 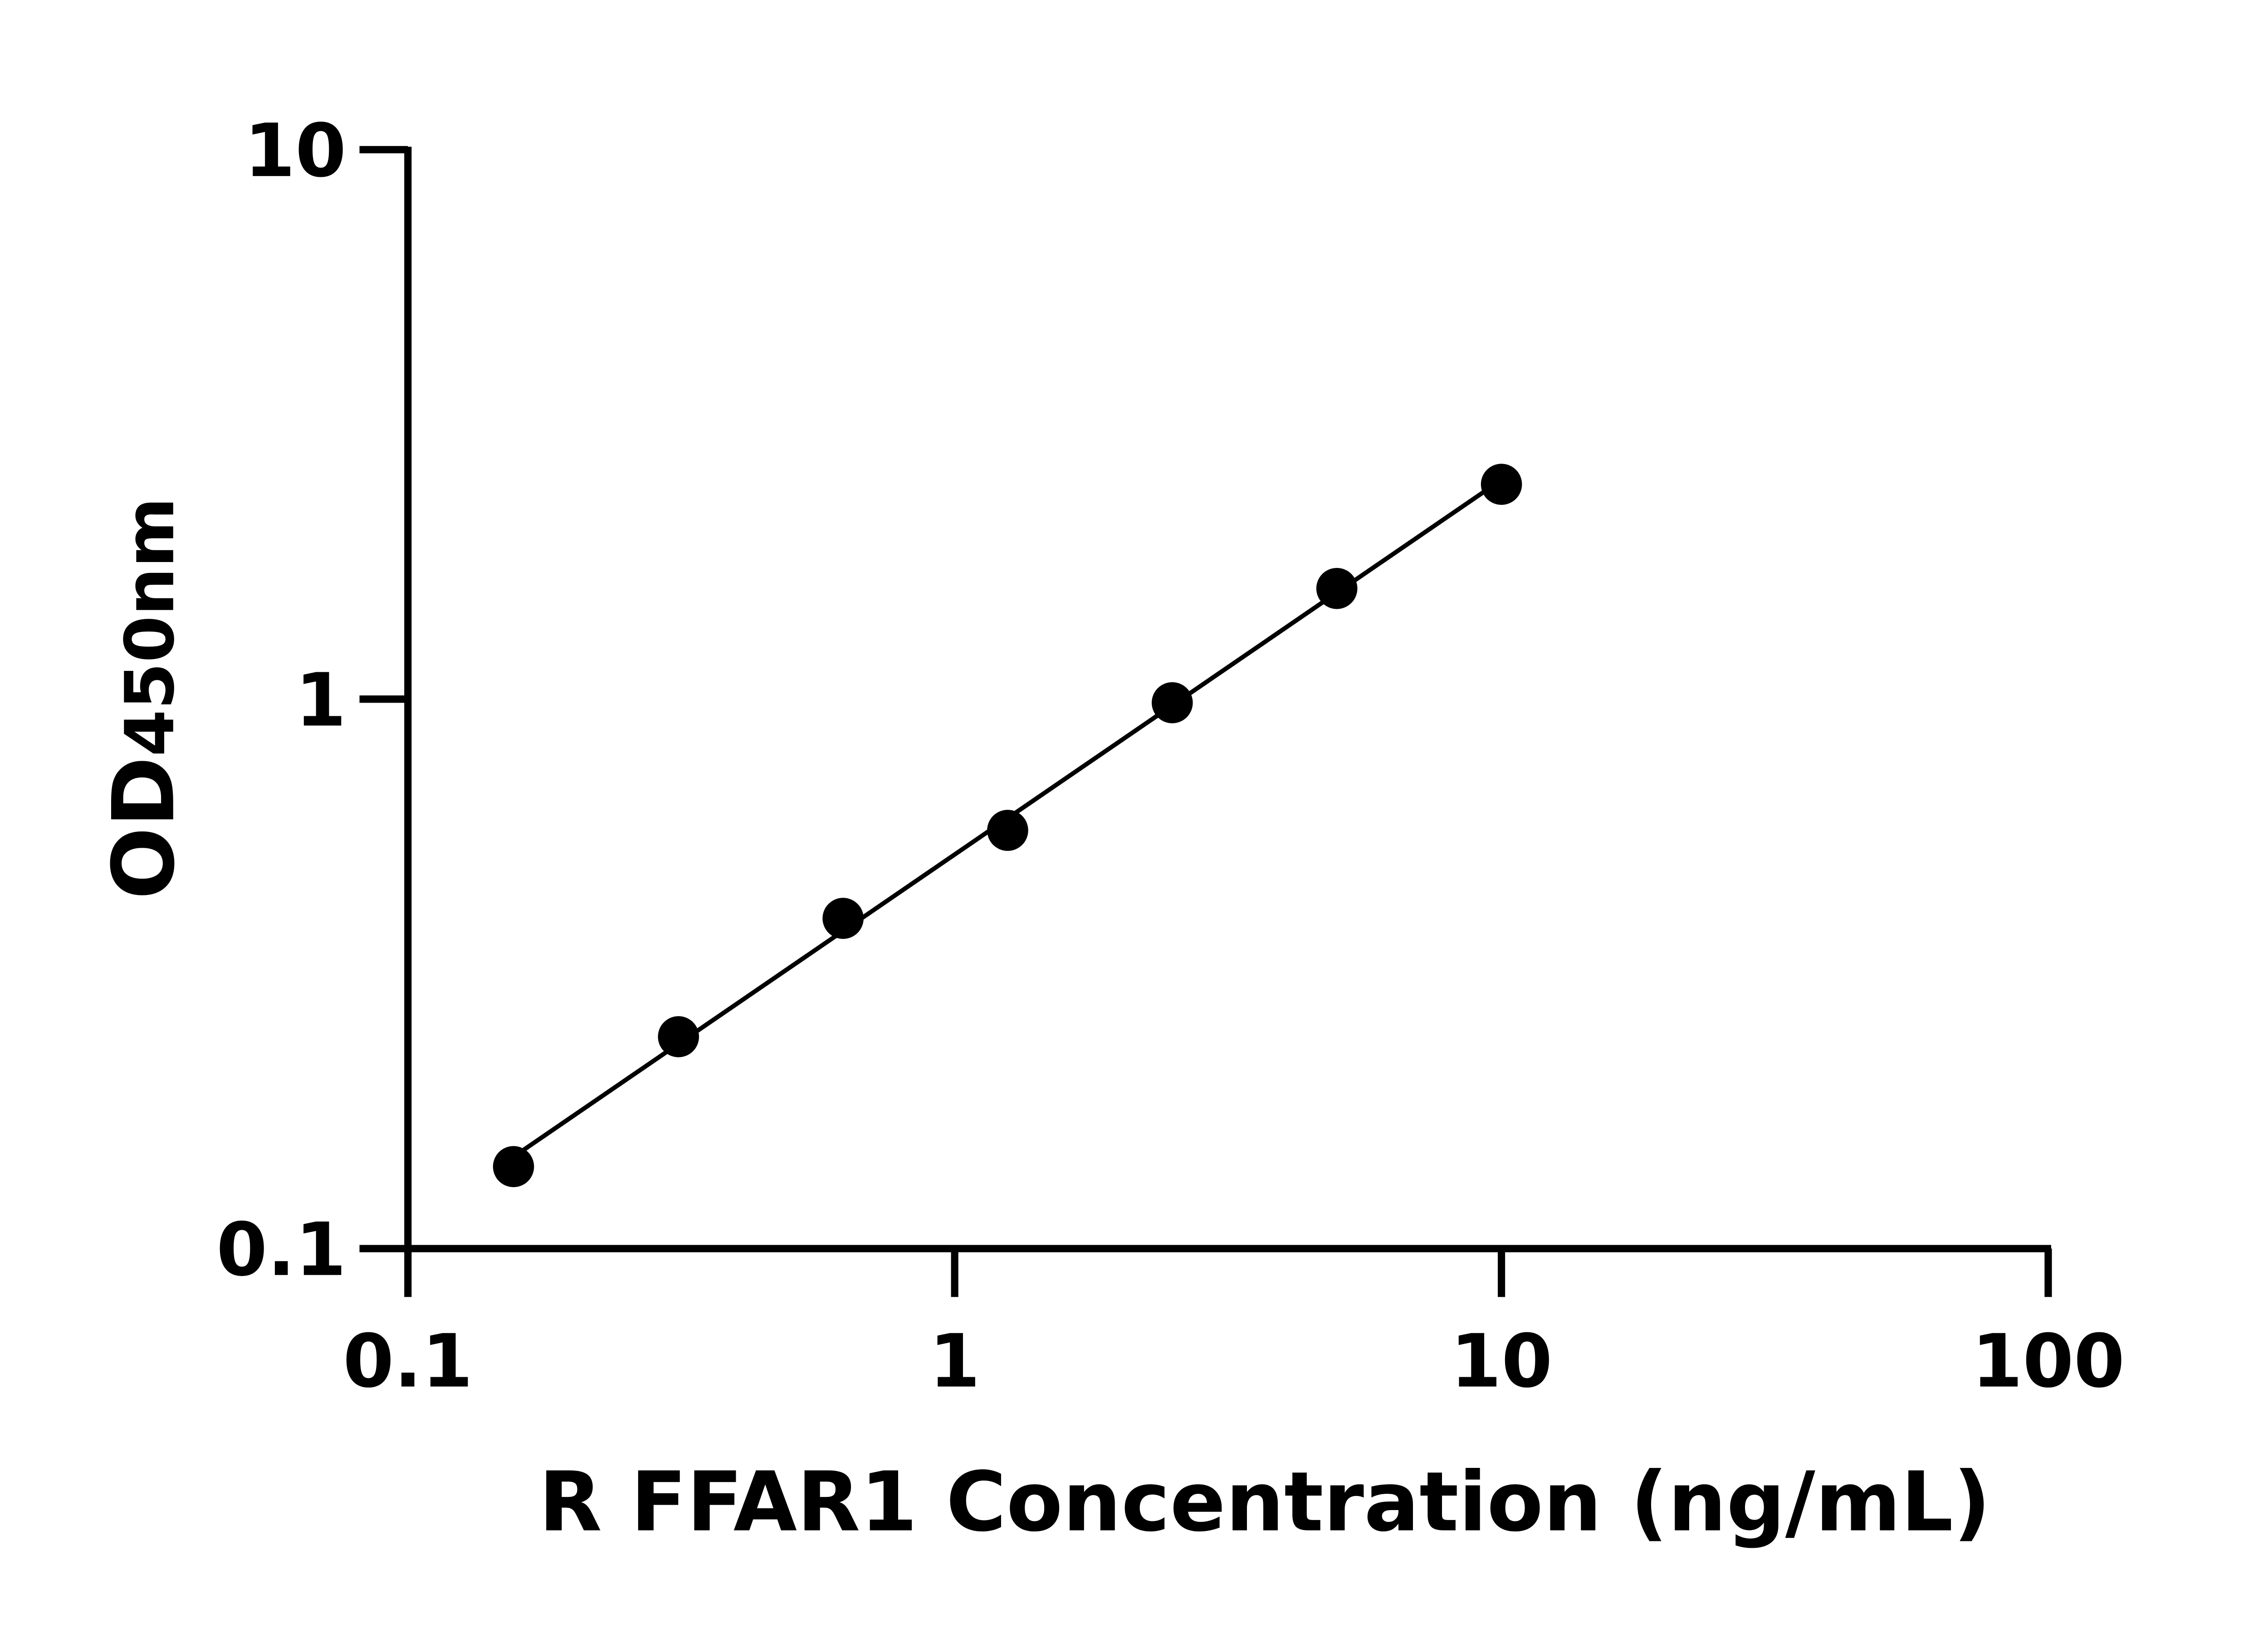 What do you see at coordinates (408, 1361) in the screenshot?
I see `x-tick-label: 0.1` at bounding box center [408, 1361].